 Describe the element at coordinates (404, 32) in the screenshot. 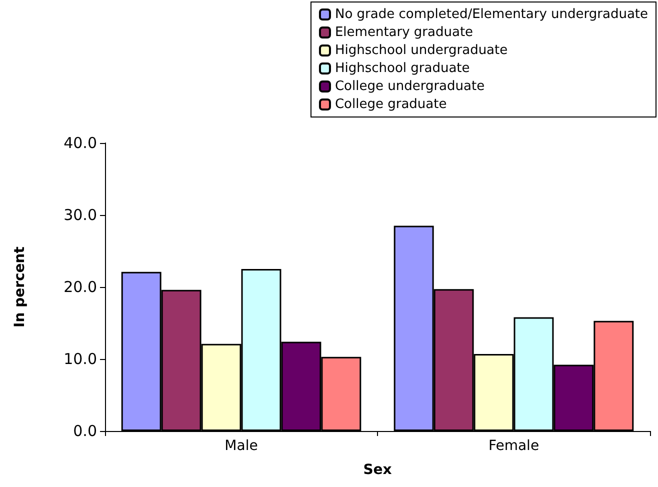

I see `legend-label: Elementary graduate` at that location.